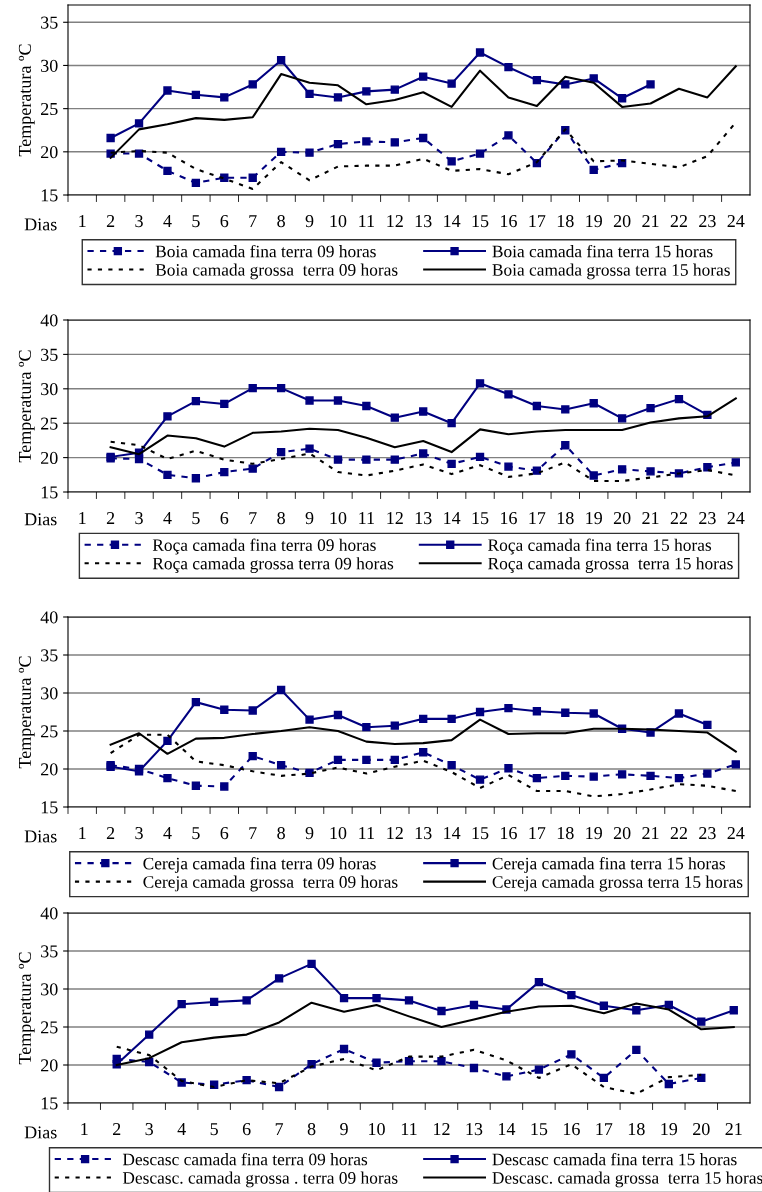  I want to click on legend-label: Boia camada fina terra 09 horas, so click(265, 251).